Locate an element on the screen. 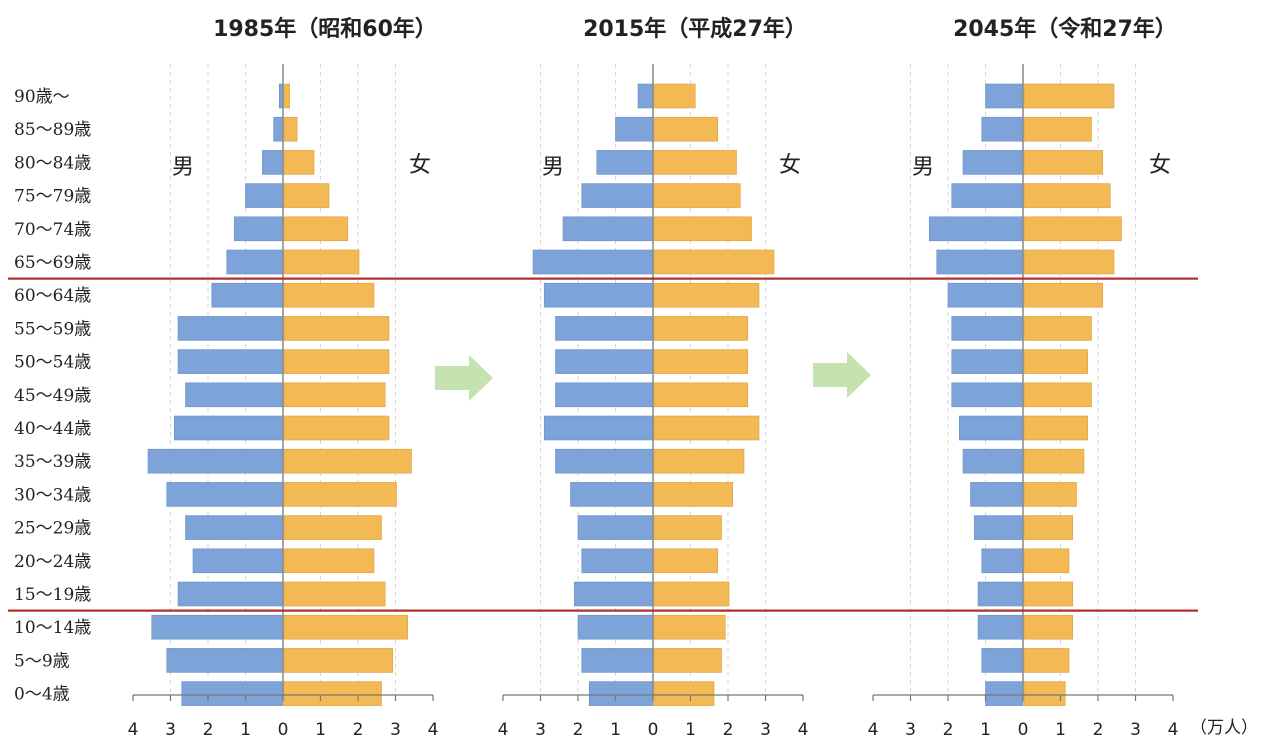 This screenshot has width=1272, height=745. female-label-0: 女 is located at coordinates (420, 165).